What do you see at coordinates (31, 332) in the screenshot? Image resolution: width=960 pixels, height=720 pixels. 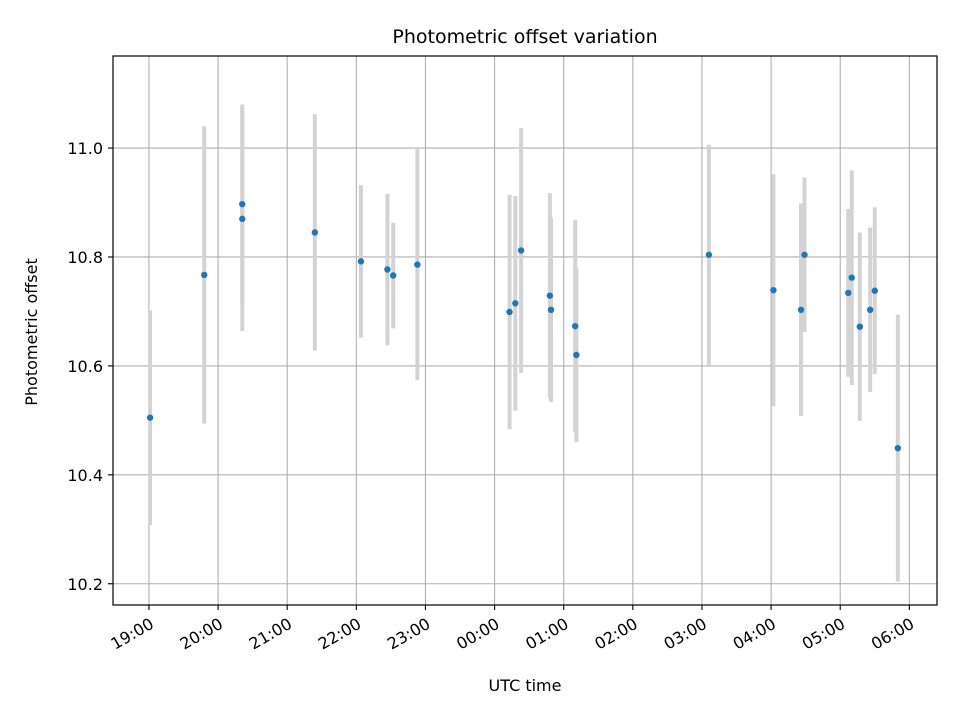 I see `y-axis-label: Photometric offset` at bounding box center [31, 332].